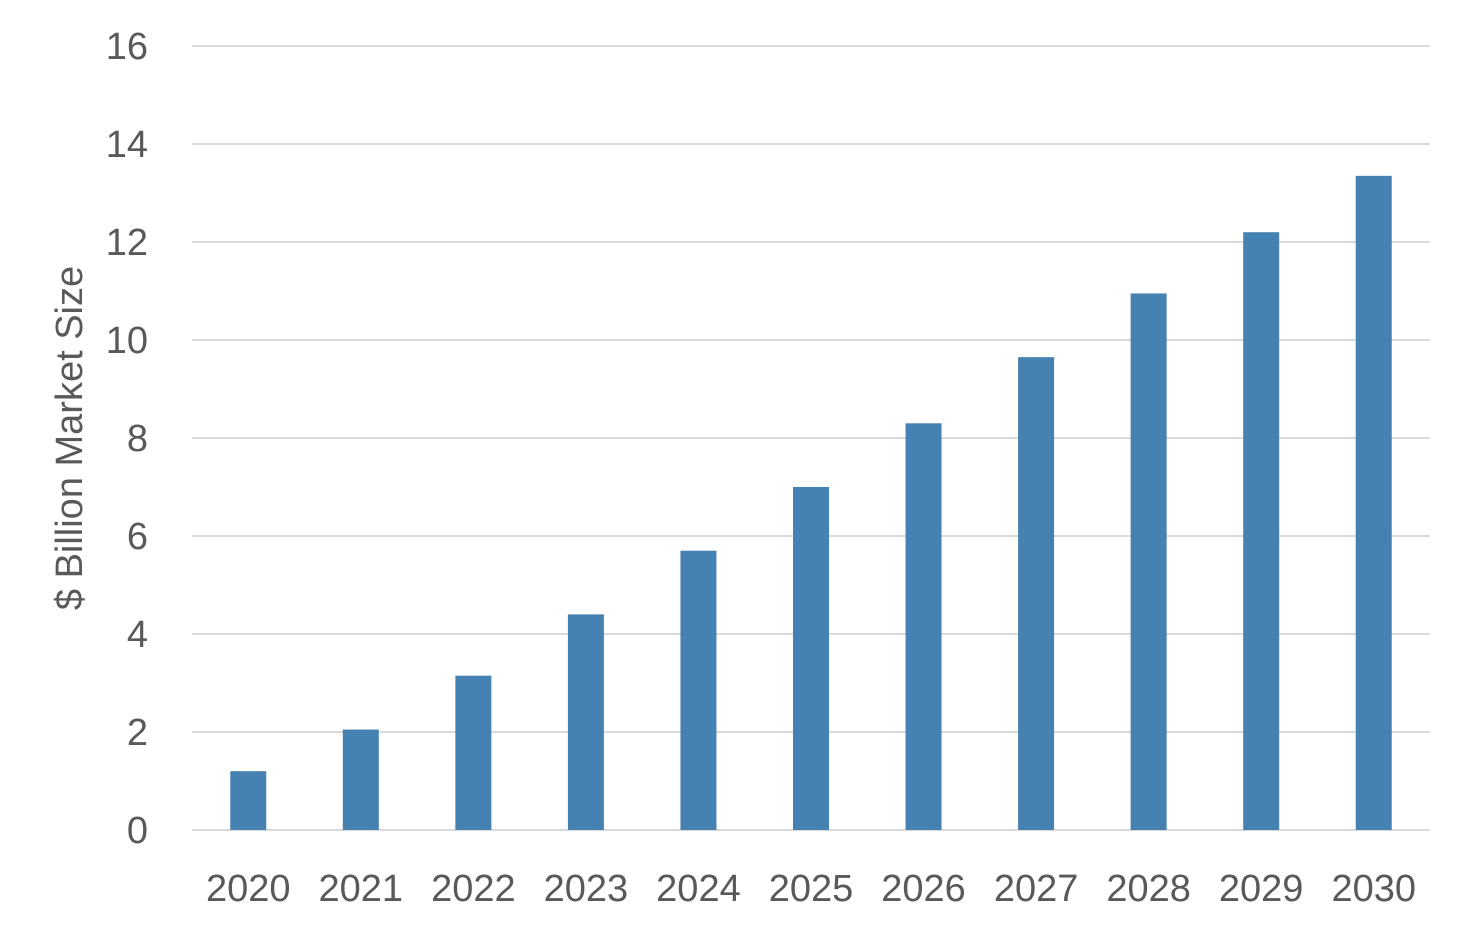 The image size is (1468, 941). I want to click on y-axis-title: $ Billion Market Size, so click(70, 438).